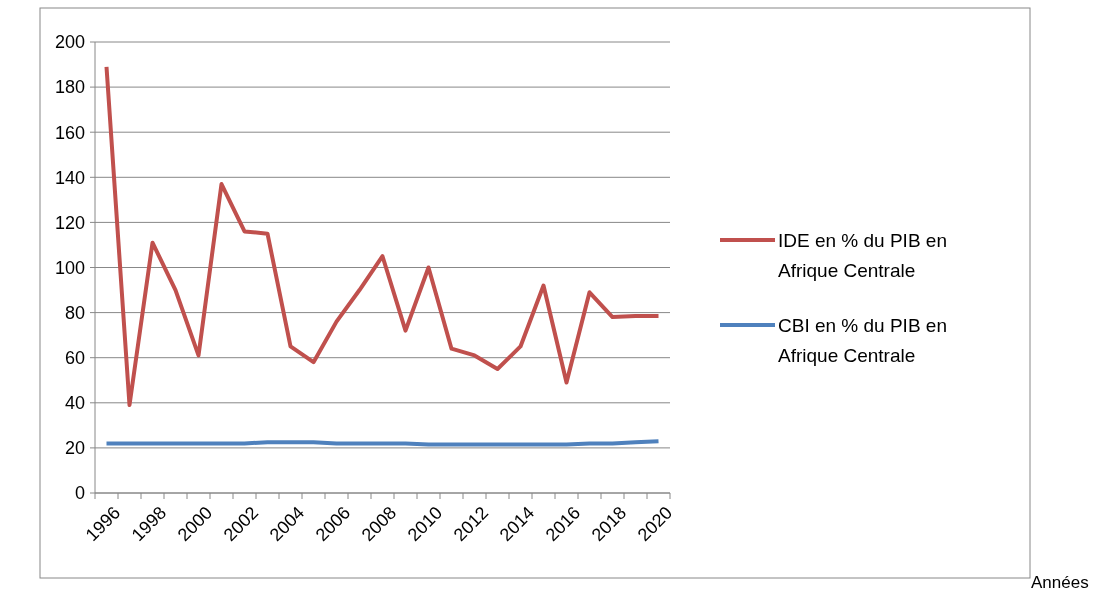 The width and height of the screenshot is (1093, 592). What do you see at coordinates (862, 340) in the screenshot?
I see `legend-label: CBI en % du PIB en Afrique Centrale` at bounding box center [862, 340].